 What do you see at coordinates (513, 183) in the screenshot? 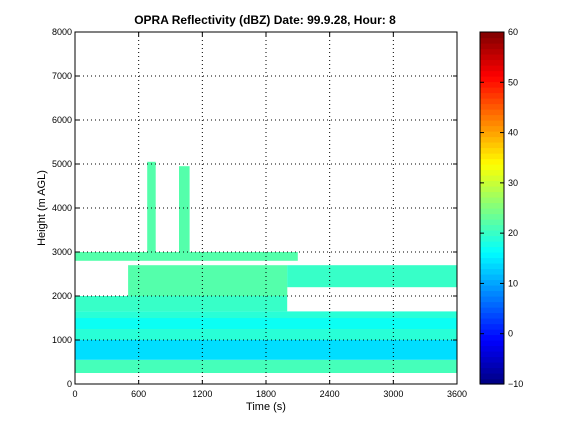
I see `colorbar-tick-label: 30` at bounding box center [513, 183].